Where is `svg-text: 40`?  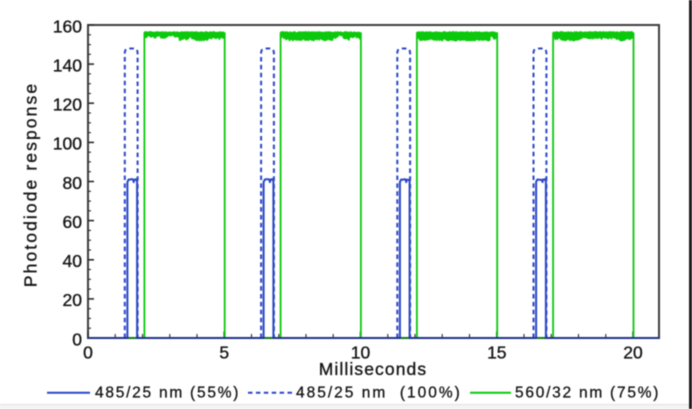
svg-text: 40 is located at coordinates (73, 261).